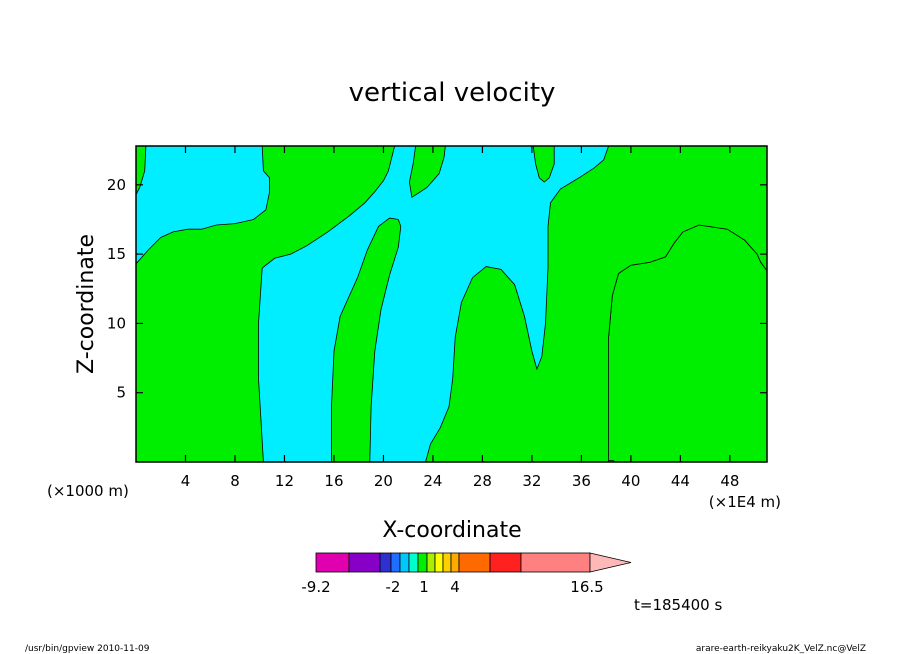  Describe the element at coordinates (235, 481) in the screenshot. I see `x-tick-label: 8` at that location.